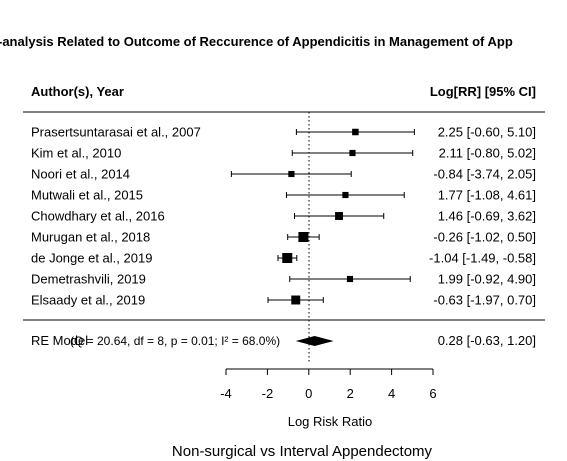  What do you see at coordinates (484, 237) in the screenshot?
I see `effect-text: -0.26 [-1.02, 0.50]` at bounding box center [484, 237].